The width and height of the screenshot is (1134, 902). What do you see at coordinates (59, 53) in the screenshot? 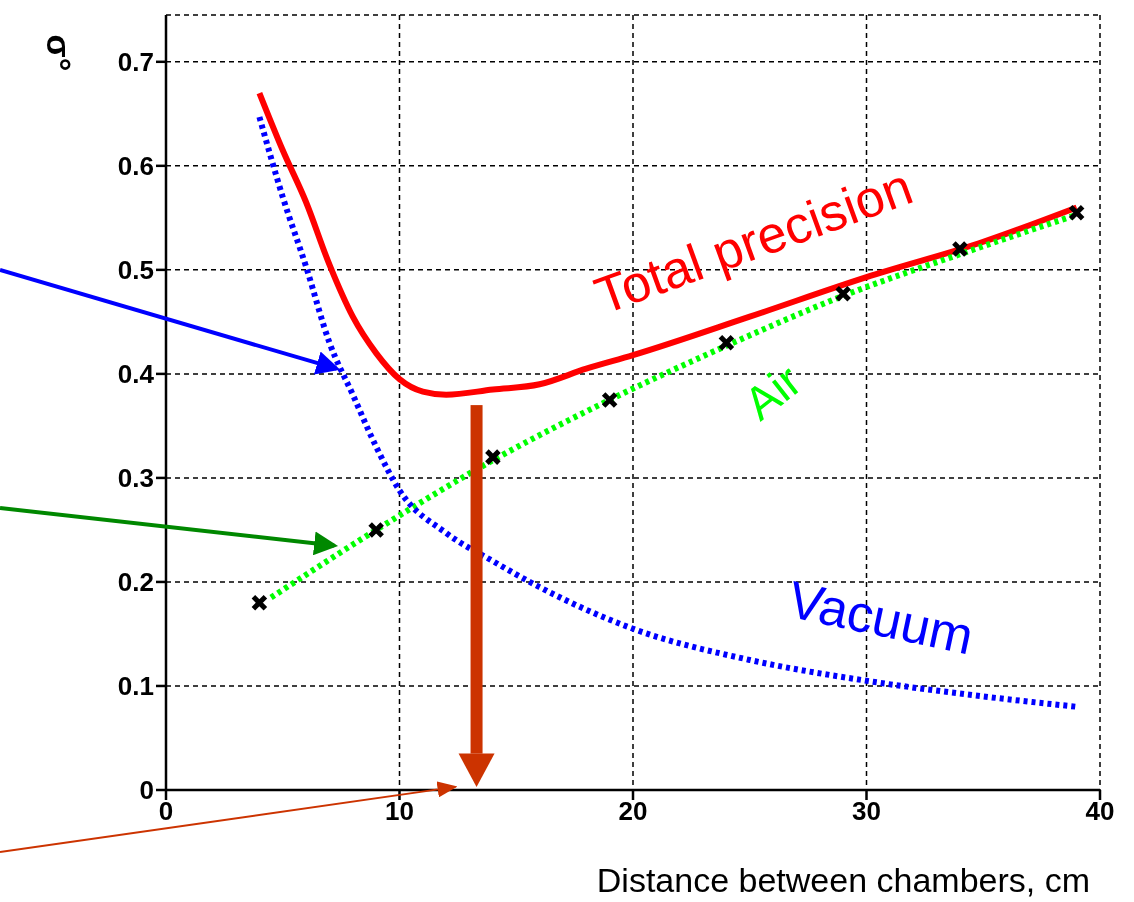
I see `y-axis-title: σ°` at bounding box center [59, 53].